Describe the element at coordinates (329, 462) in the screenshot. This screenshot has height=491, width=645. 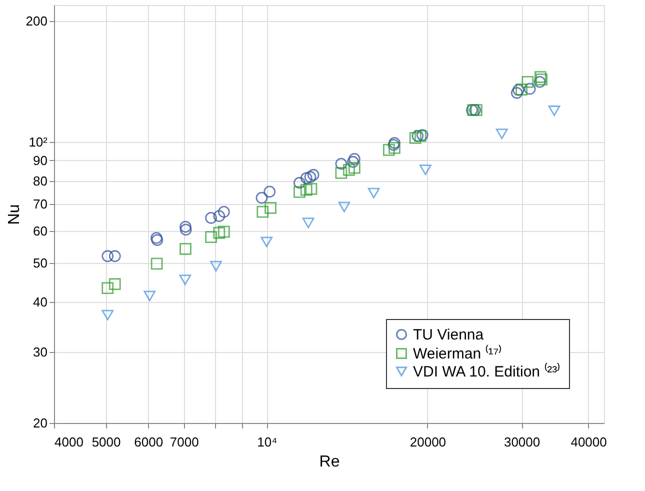
I see `x-axis-title: Re` at that location.